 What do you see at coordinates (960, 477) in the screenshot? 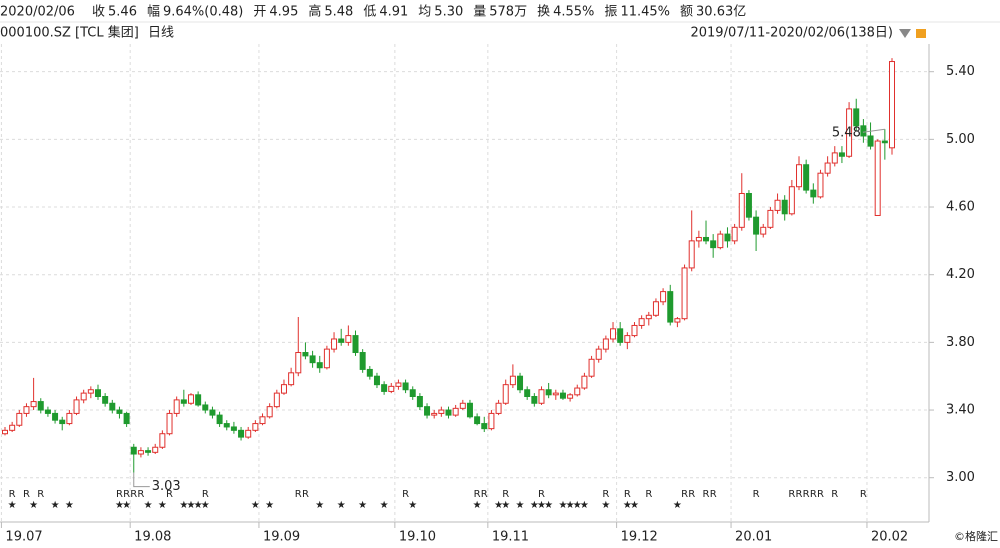
I see `y-tick-label: 3.00` at bounding box center [960, 477].